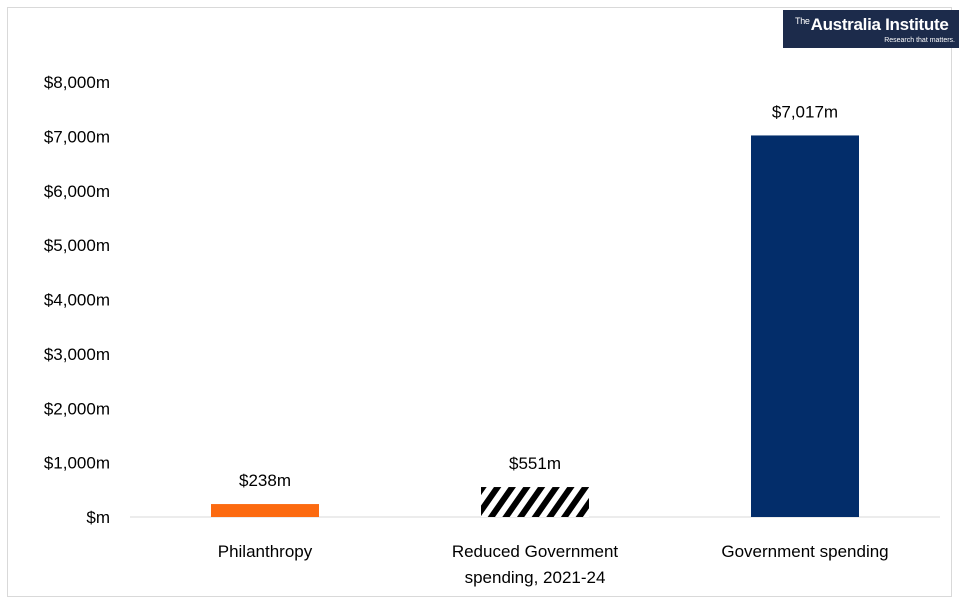  Describe the element at coordinates (77, 191) in the screenshot. I see `y-tick-label: $6,000m` at that location.